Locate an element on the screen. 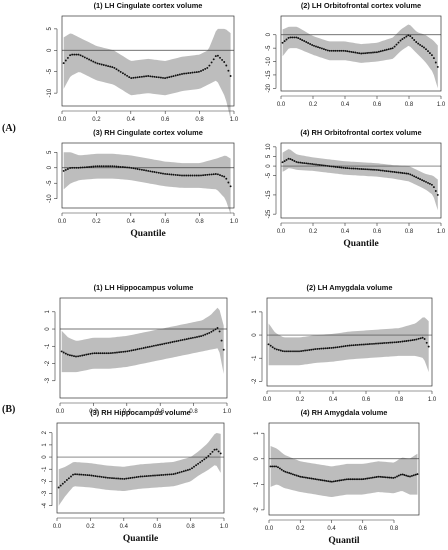 The height and width of the screenshot is (550, 448). y-tick-label: -20 is located at coordinates (269, 87).